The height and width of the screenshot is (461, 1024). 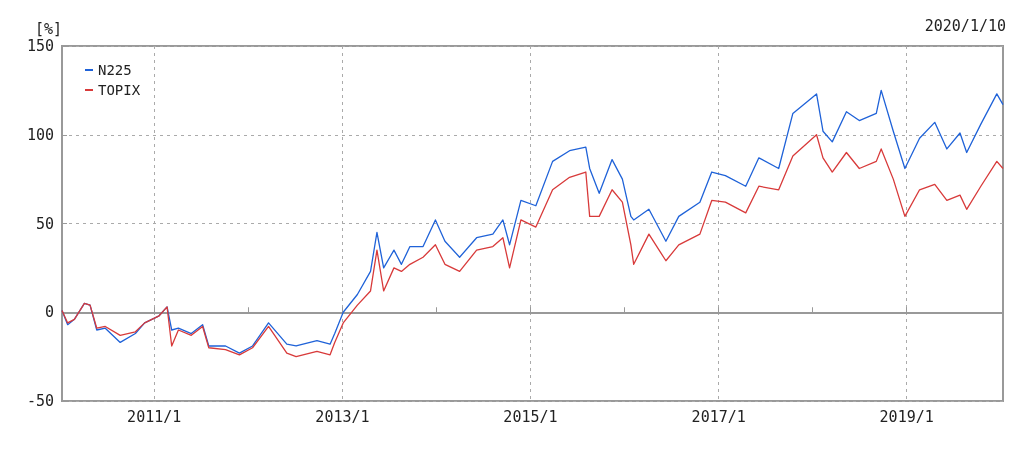 What do you see at coordinates (115, 70) in the screenshot?
I see `legend-label: N225` at bounding box center [115, 70].